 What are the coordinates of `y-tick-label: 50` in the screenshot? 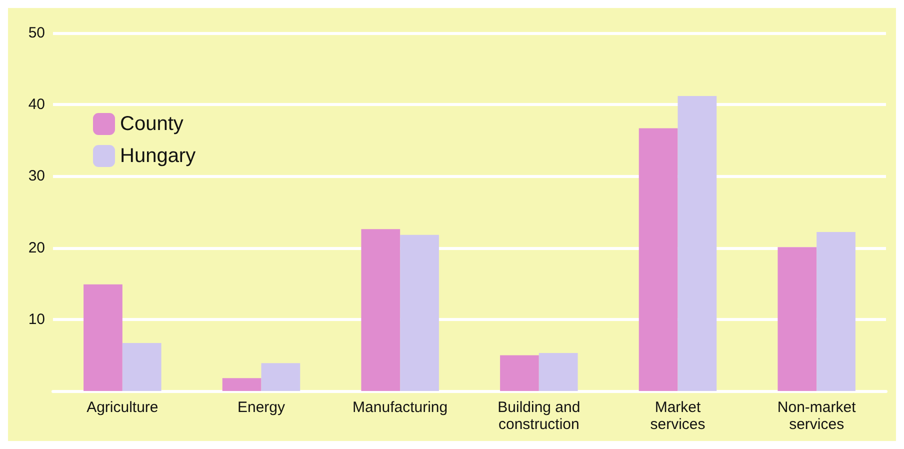 It's located at (36, 33).